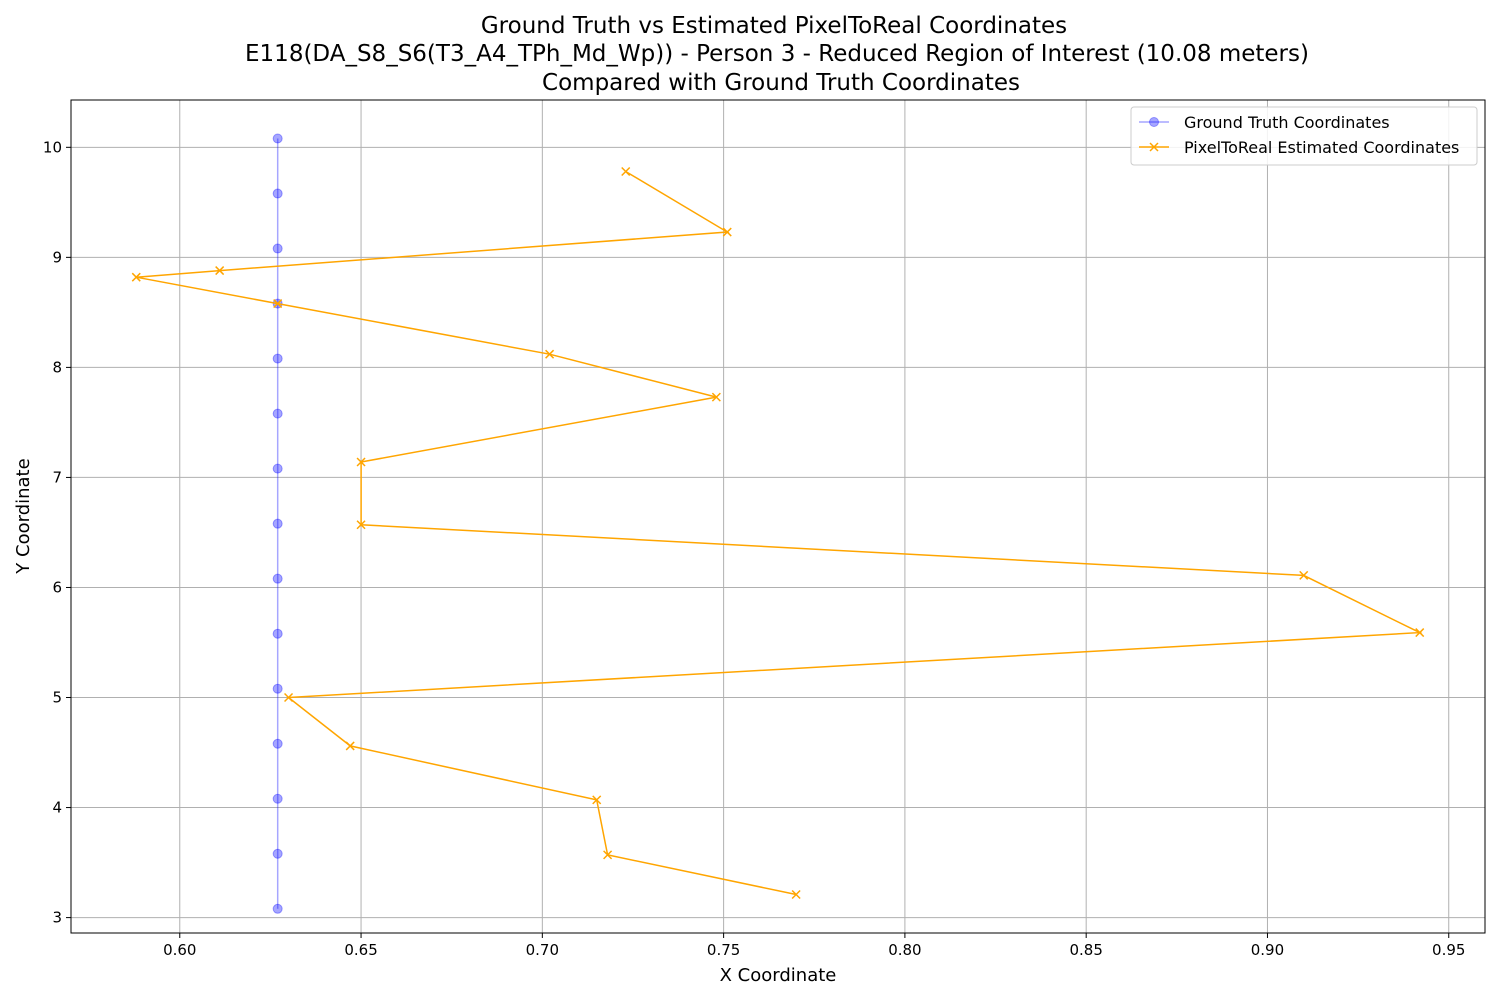 Image resolution: width=1500 pixels, height=1000 pixels. What do you see at coordinates (52, 147) in the screenshot?
I see `y-tick-label: 10` at bounding box center [52, 147].